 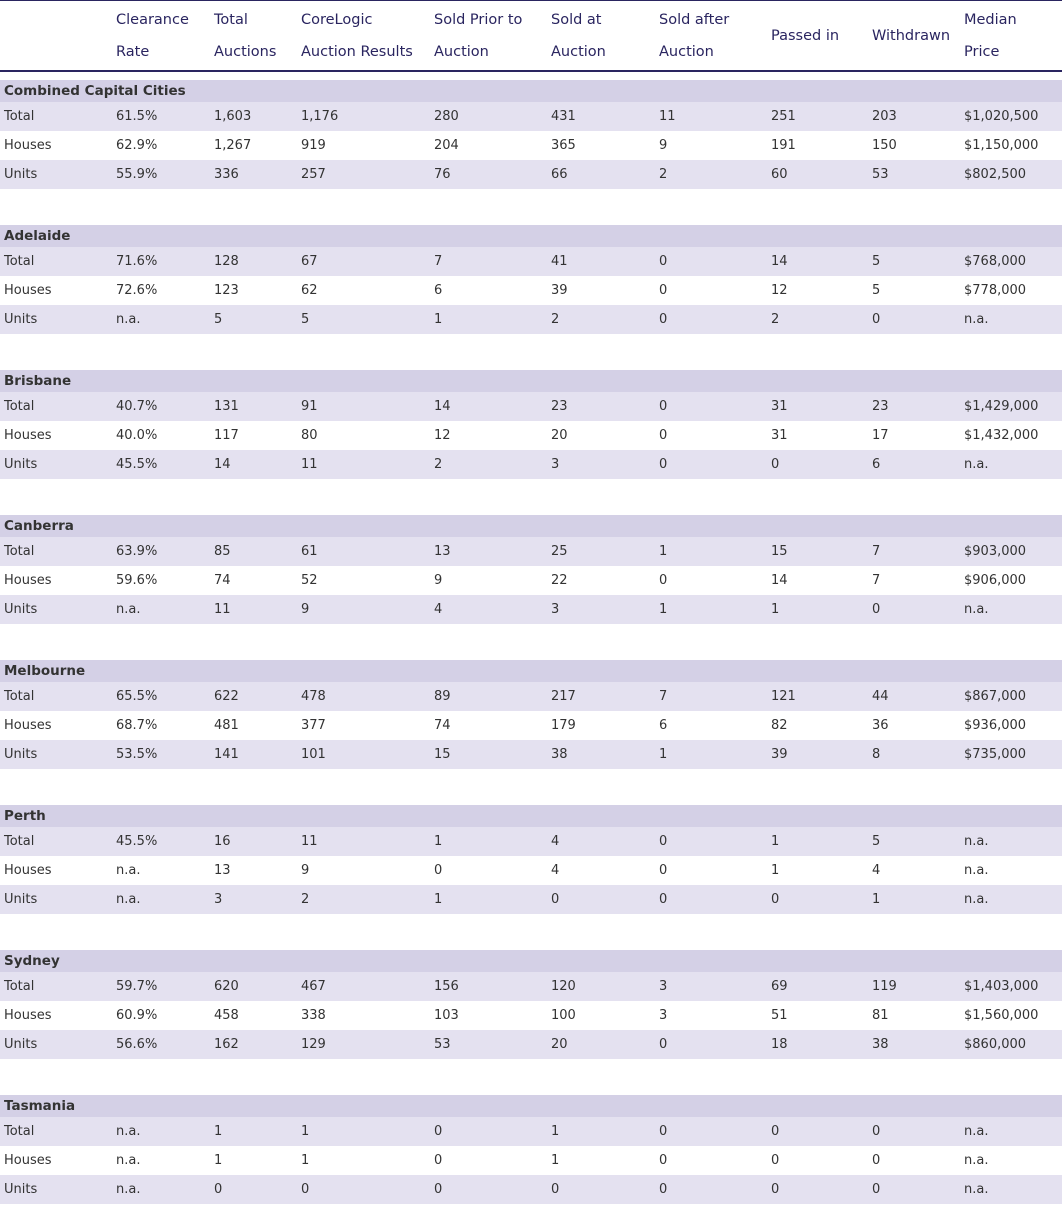 What do you see at coordinates (226, 1015) in the screenshot?
I see `table-cell: 458` at bounding box center [226, 1015].